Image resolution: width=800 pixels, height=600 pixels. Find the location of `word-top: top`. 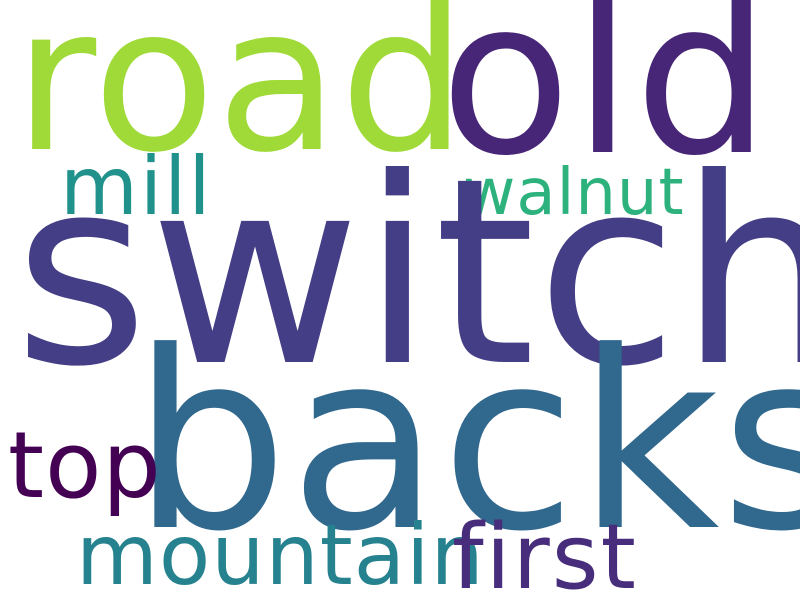

word-top: top is located at coordinates (85, 465).